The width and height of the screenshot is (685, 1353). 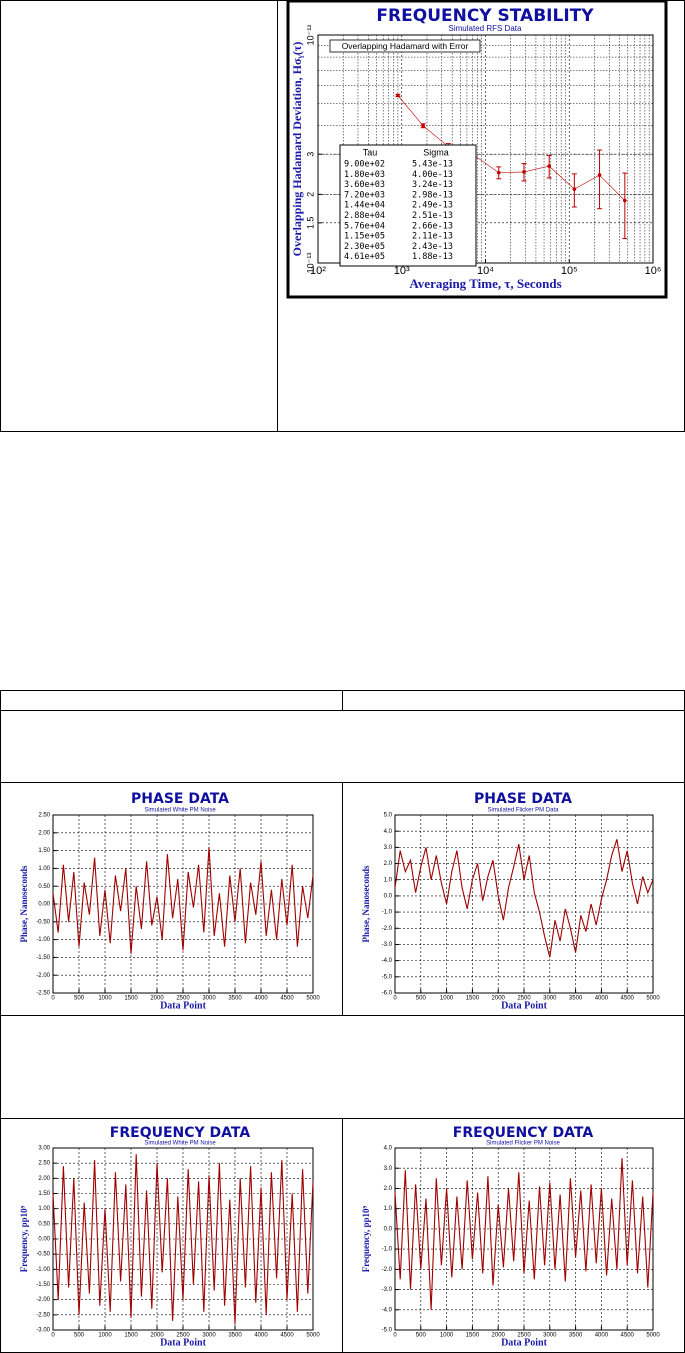 I want to click on y-tick-label: -1.50, so click(x=43, y=1285).